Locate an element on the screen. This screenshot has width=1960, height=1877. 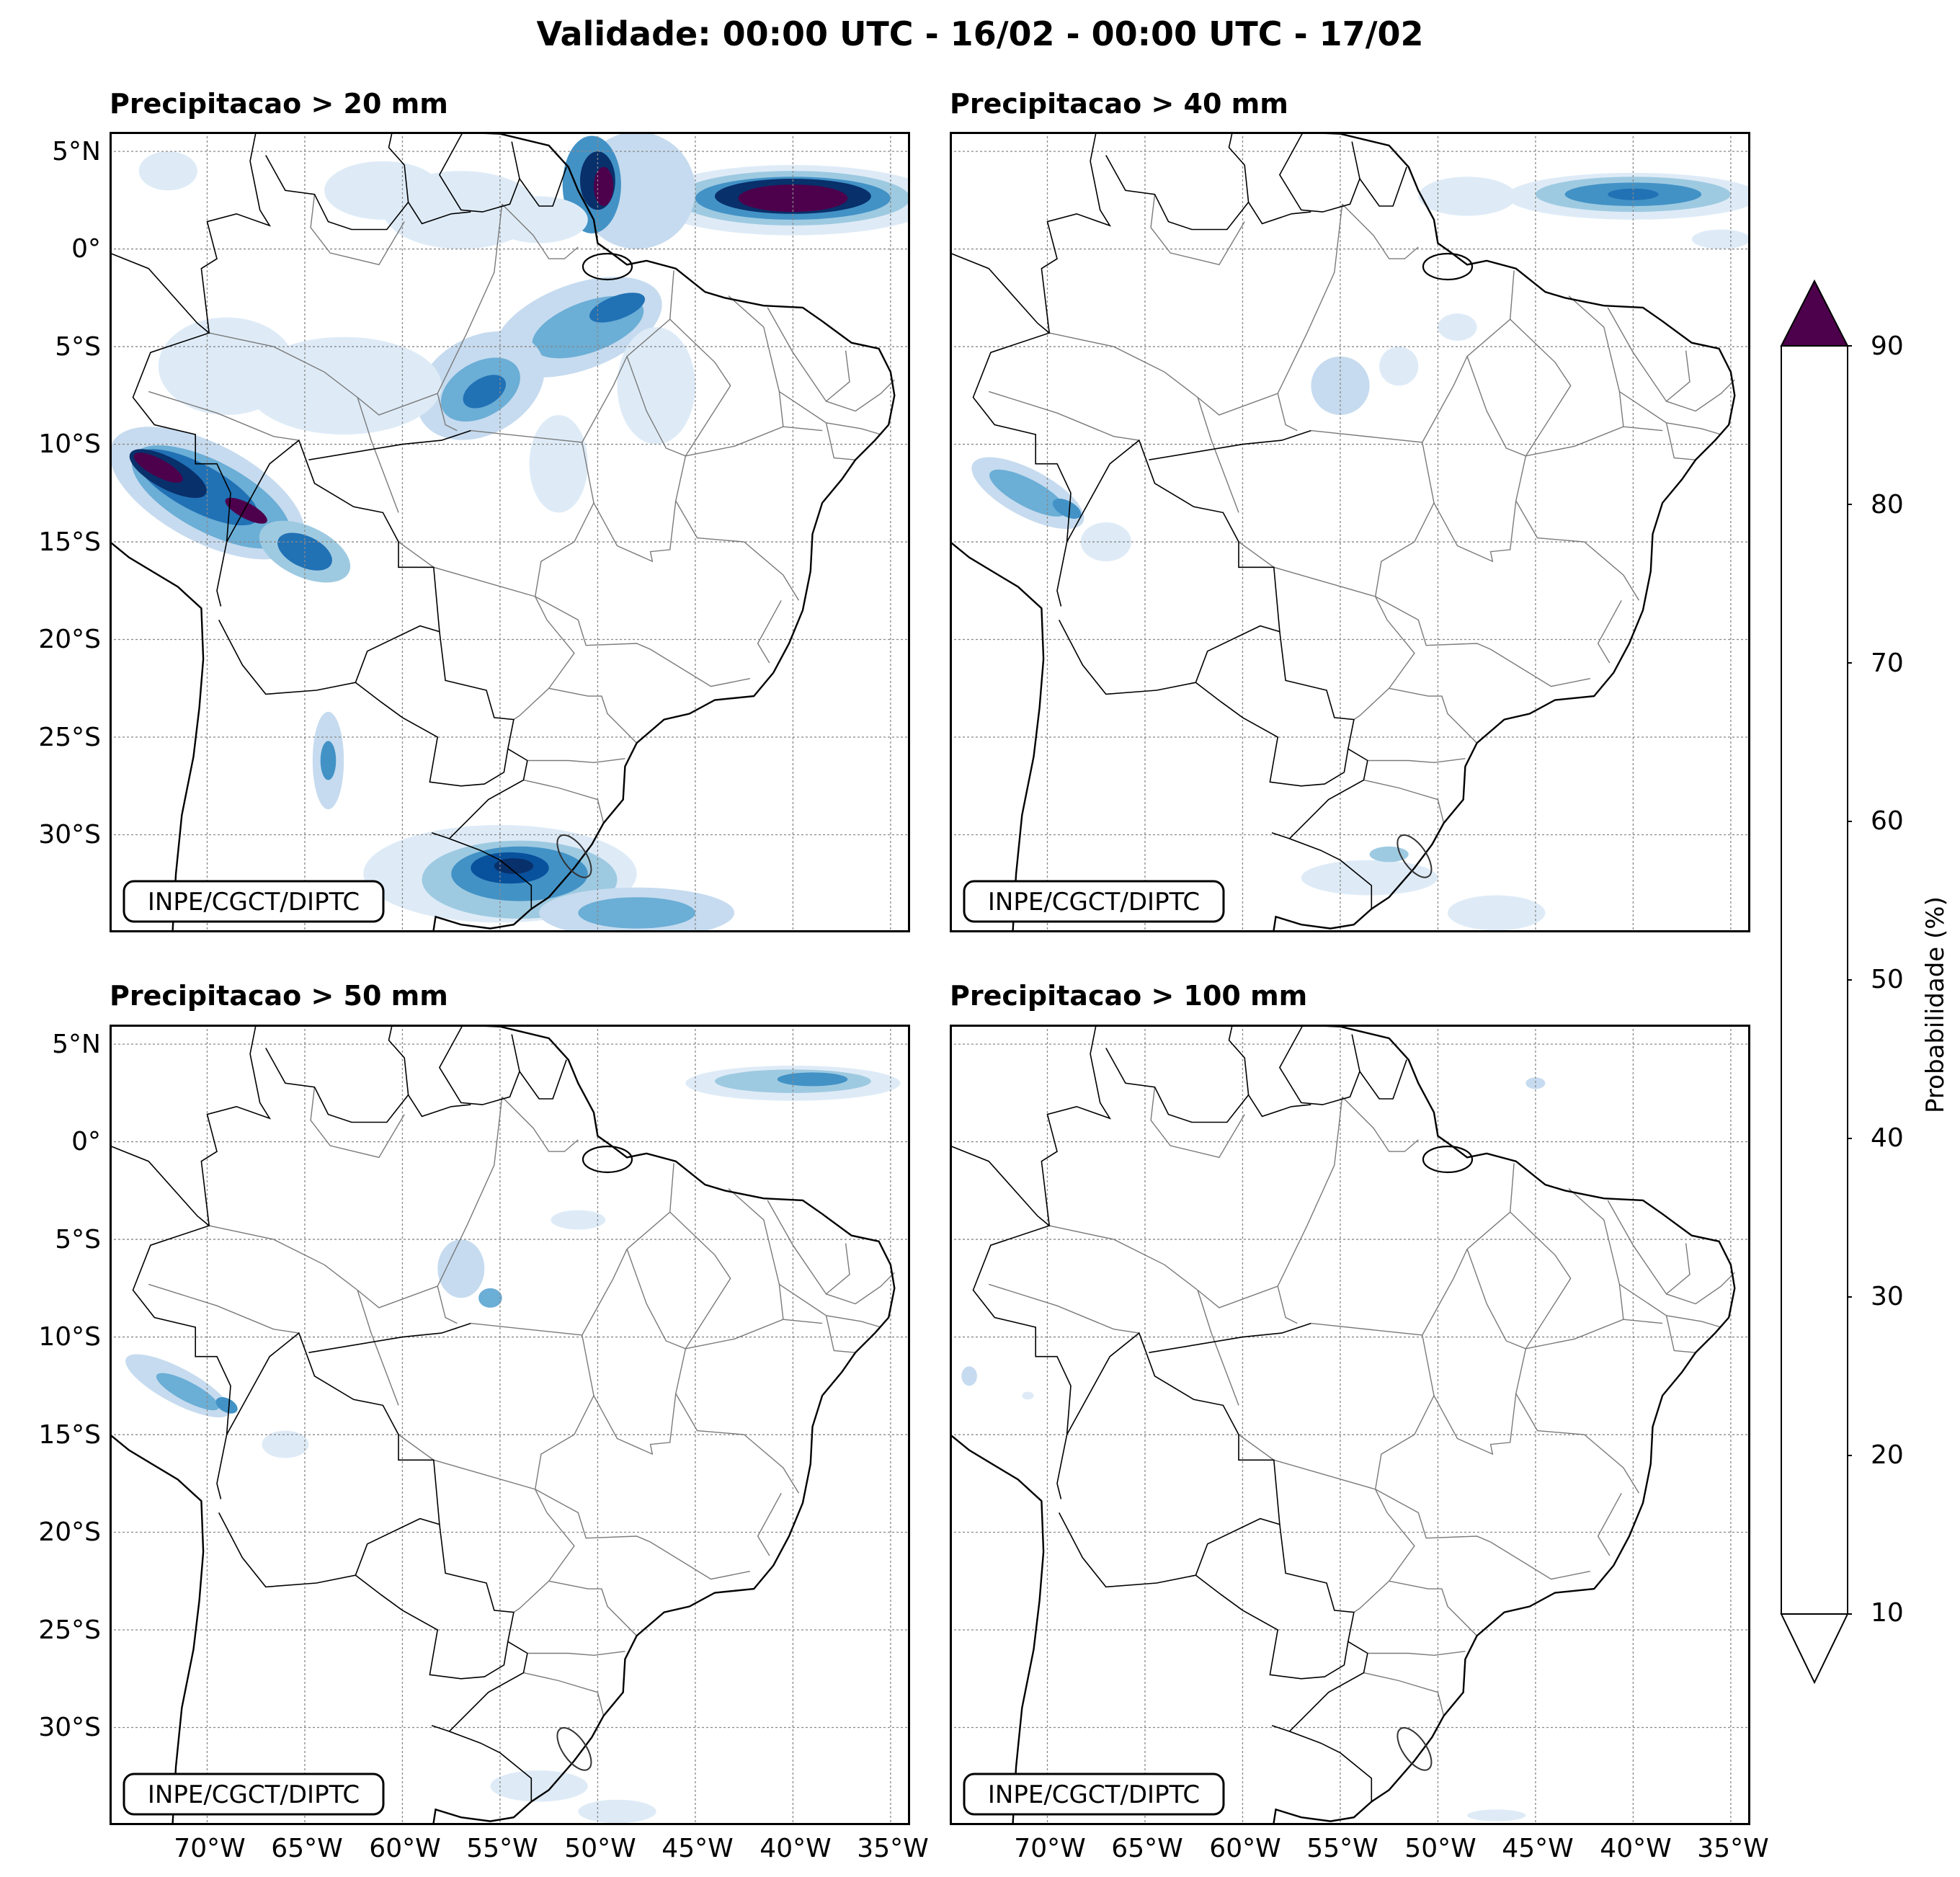
colorbar-tick-60: 60 is located at coordinates (1887, 821).